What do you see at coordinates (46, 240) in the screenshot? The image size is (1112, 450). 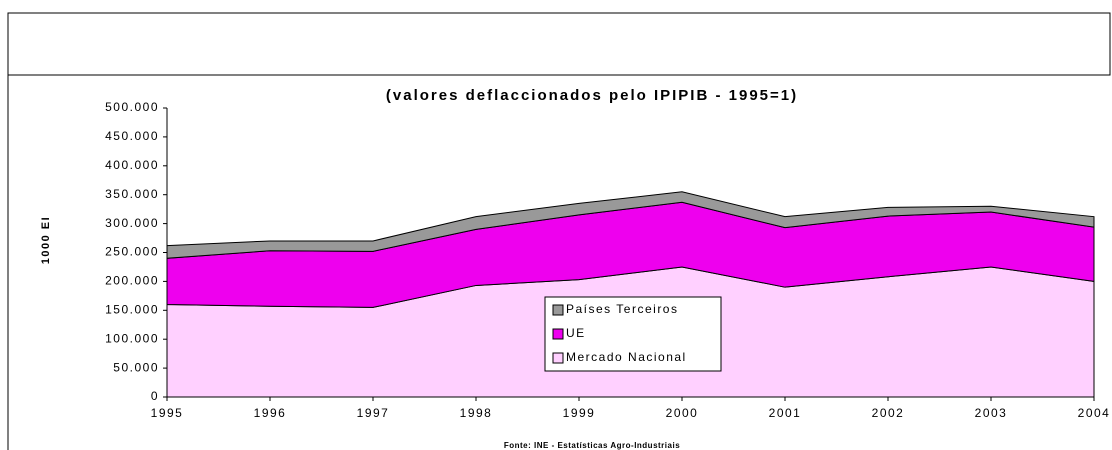 I see `y-axis-title: 1000 EI` at bounding box center [46, 240].